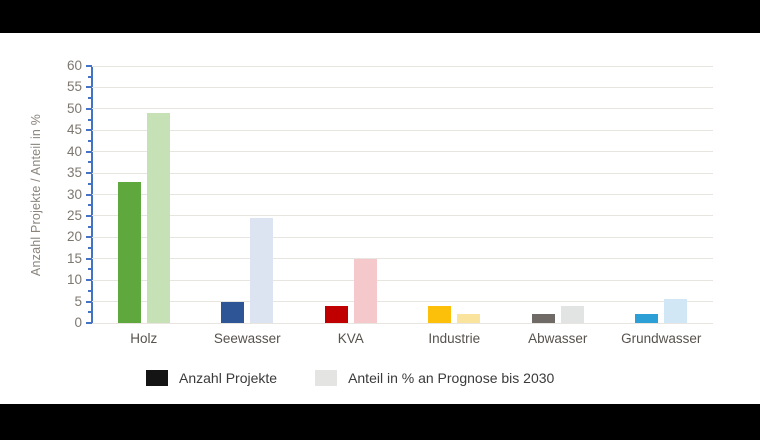 The image size is (760, 440). Describe the element at coordinates (144, 338) in the screenshot. I see `category-label-holz: Holz` at that location.